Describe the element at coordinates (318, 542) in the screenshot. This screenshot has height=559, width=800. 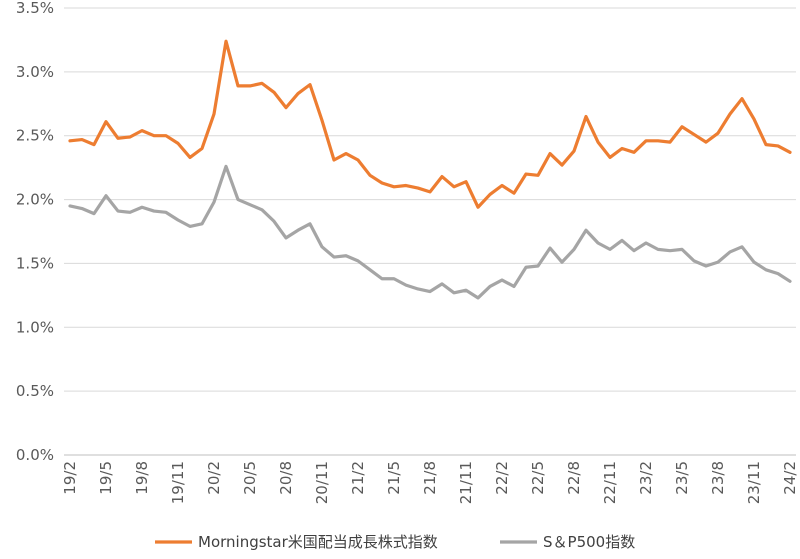
I see `legend-label-0: Morningstar米国配当成長株式指数` at that location.